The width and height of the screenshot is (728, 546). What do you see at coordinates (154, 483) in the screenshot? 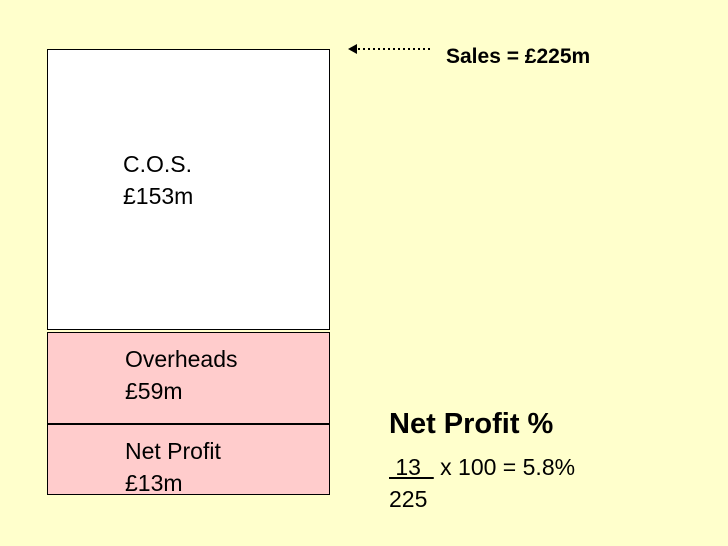
I see `net-profit-value: £13m` at bounding box center [154, 483].